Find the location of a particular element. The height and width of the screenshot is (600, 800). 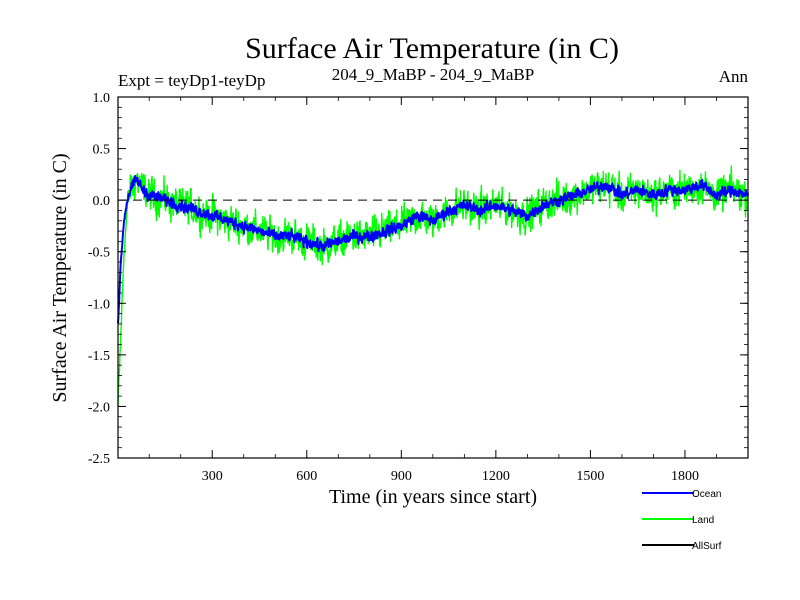

experiment-label: Expt = teyDp1-teyDp is located at coordinates (191, 80).